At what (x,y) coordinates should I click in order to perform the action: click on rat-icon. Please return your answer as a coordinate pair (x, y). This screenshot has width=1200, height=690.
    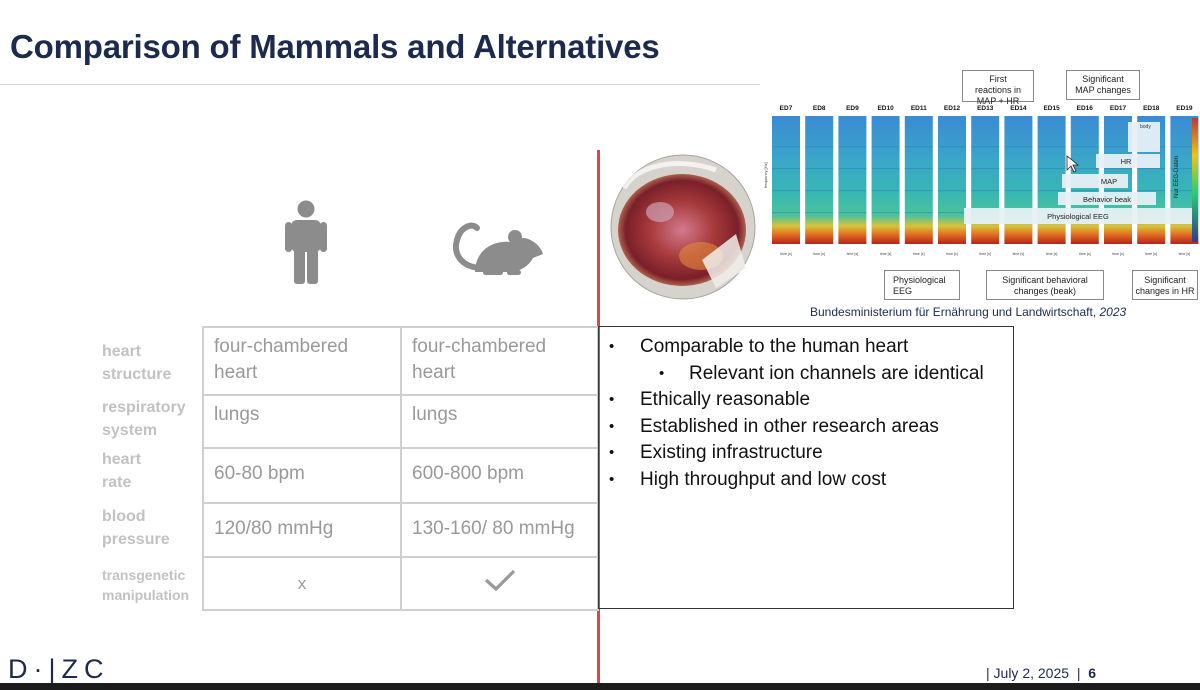
    Looking at the image, I should click on (498, 248).